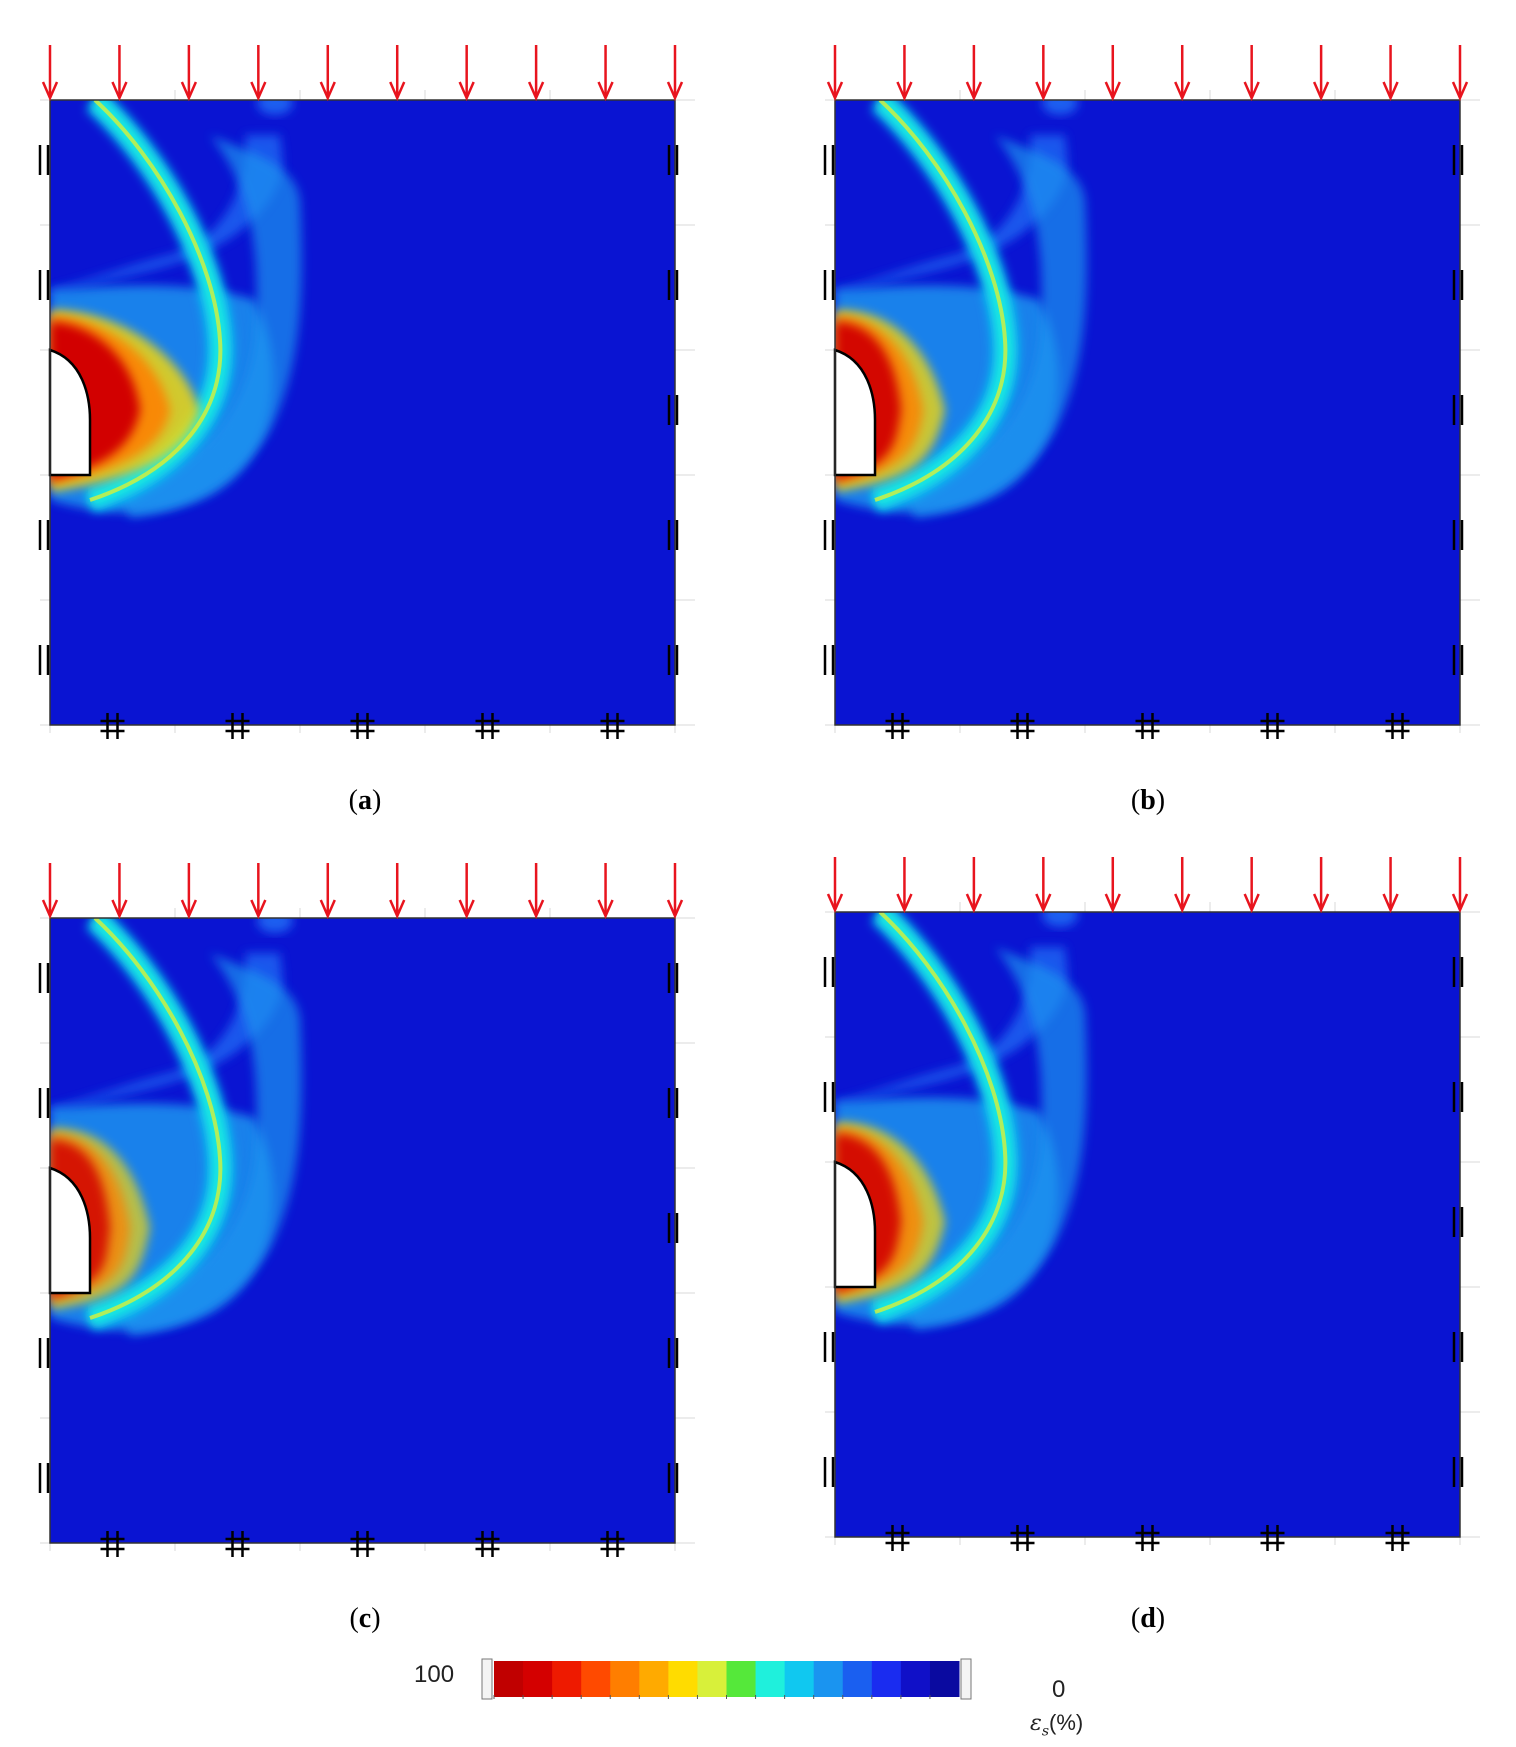 The width and height of the screenshot is (1516, 1747). What do you see at coordinates (1059, 1689) in the screenshot?
I see `colorbar-min-label: 0` at bounding box center [1059, 1689].